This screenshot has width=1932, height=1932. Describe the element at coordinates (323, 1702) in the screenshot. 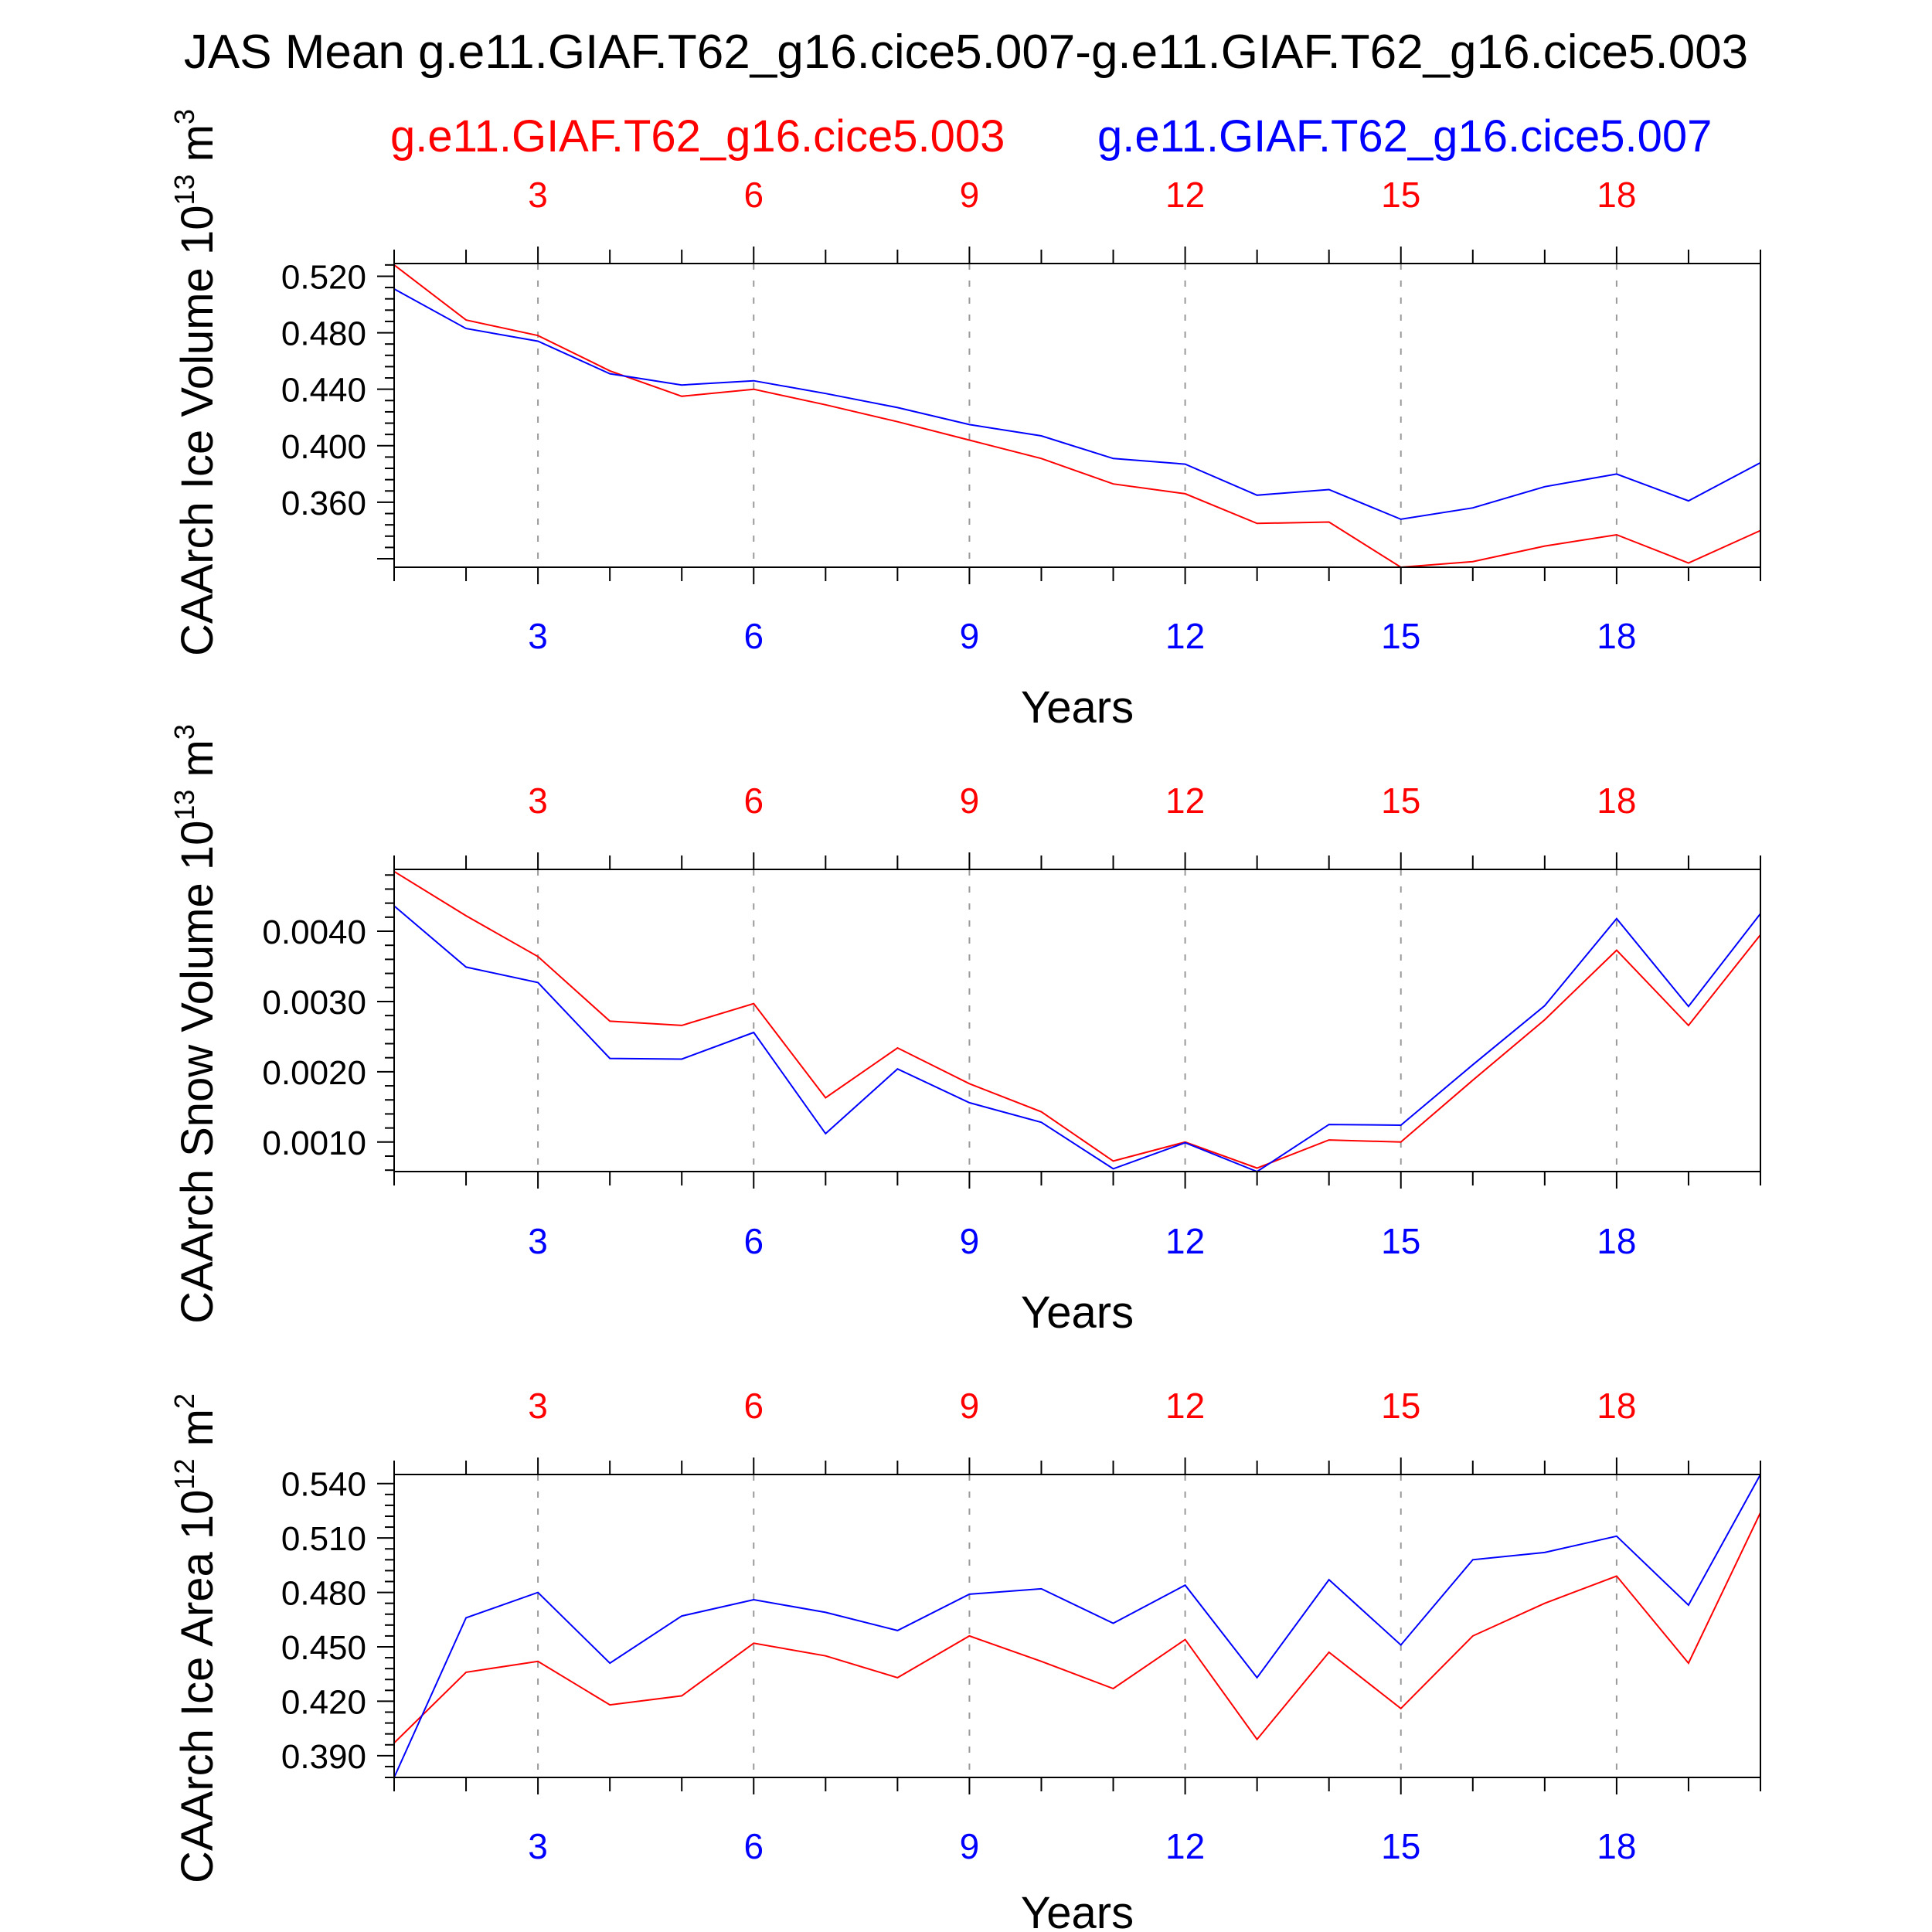

I see `y-tick-label: 0.420` at that location.